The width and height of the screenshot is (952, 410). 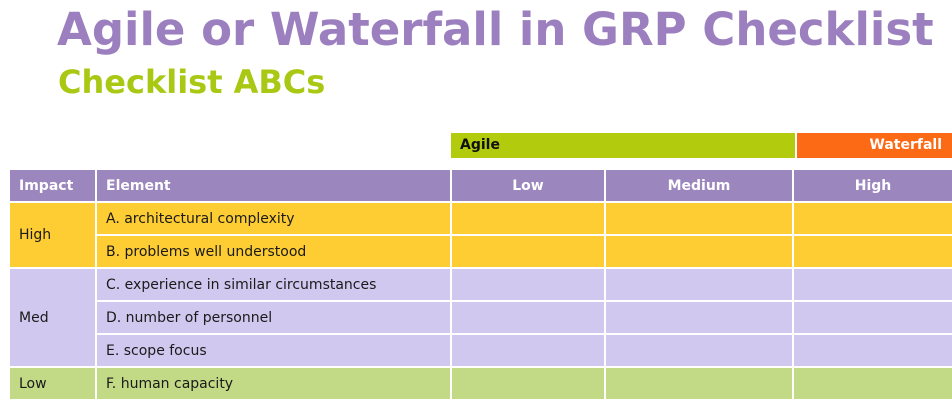 I want to click on table-row: E. scope focus, so click(x=480, y=350).